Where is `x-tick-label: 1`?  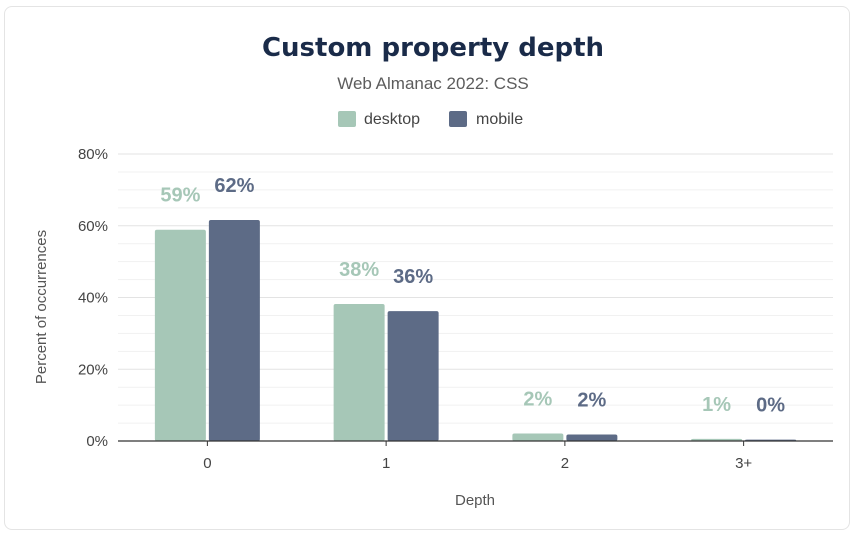
x-tick-label: 1 is located at coordinates (386, 463).